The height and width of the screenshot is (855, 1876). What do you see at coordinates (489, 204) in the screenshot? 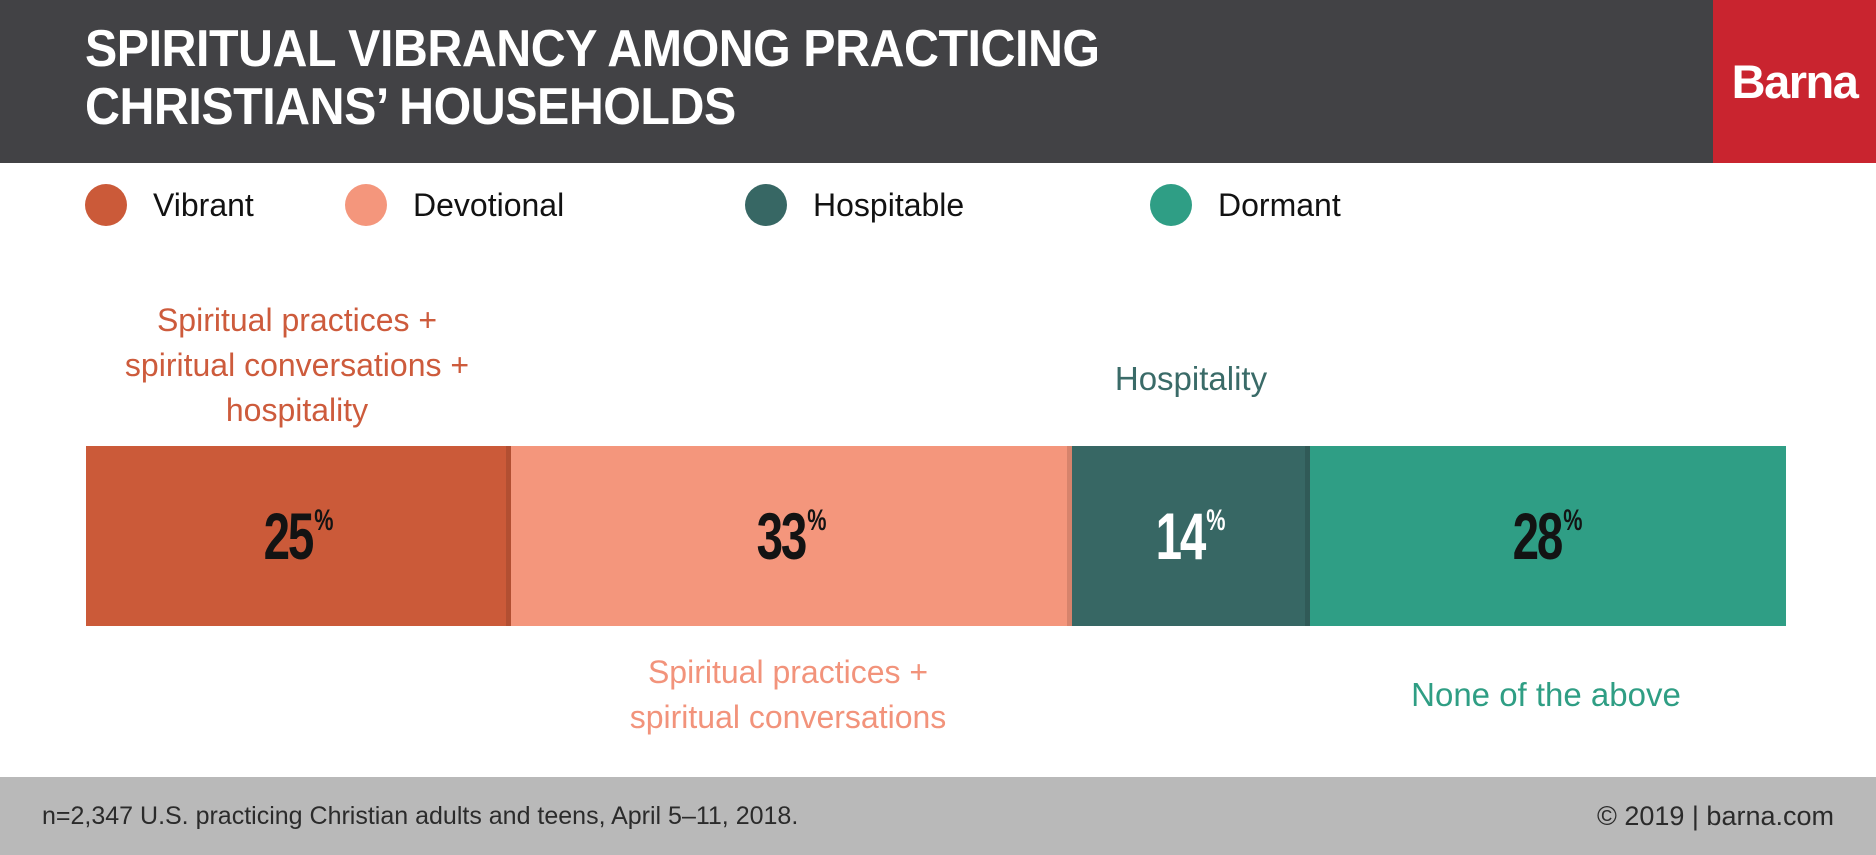
I see `legend-label-devotional: Devotional` at bounding box center [489, 204].